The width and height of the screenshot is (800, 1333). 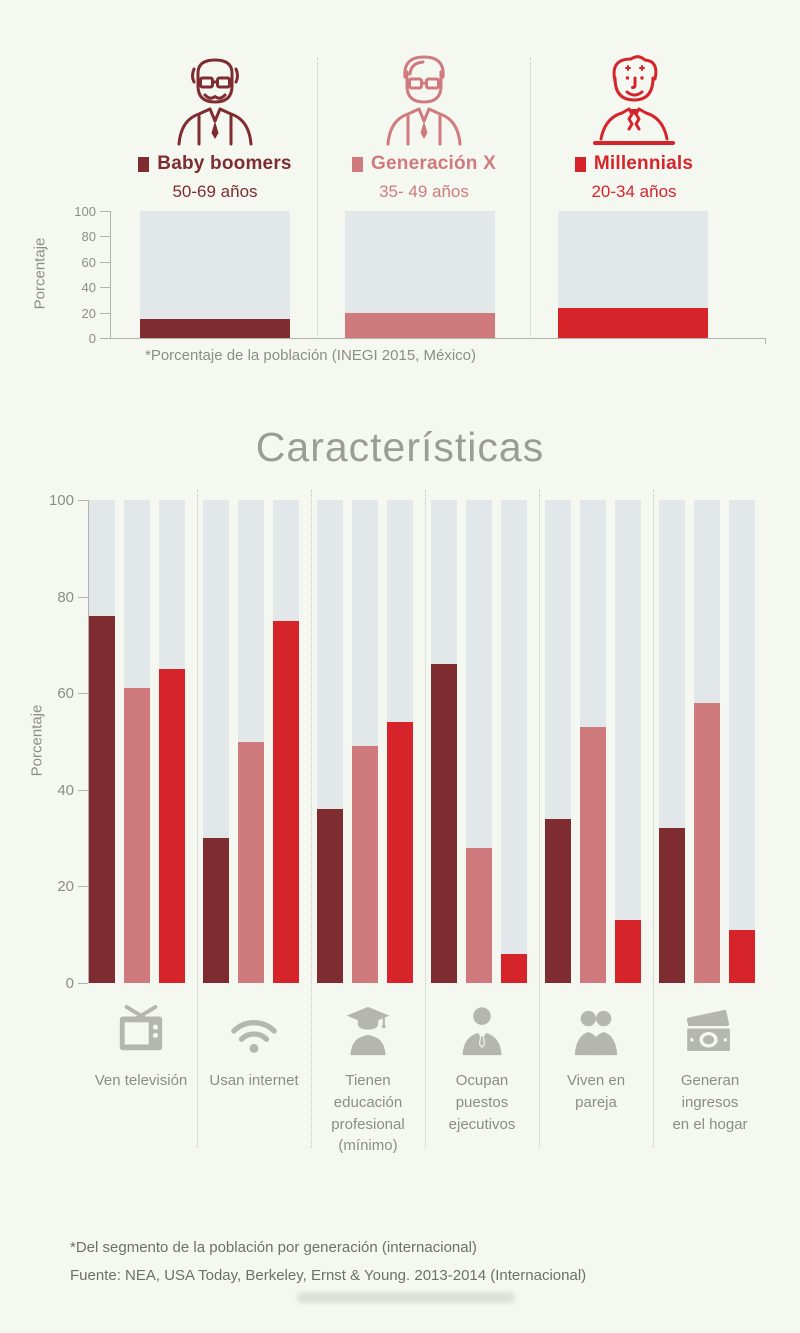 What do you see at coordinates (710, 1030) in the screenshot?
I see `money-icon` at bounding box center [710, 1030].